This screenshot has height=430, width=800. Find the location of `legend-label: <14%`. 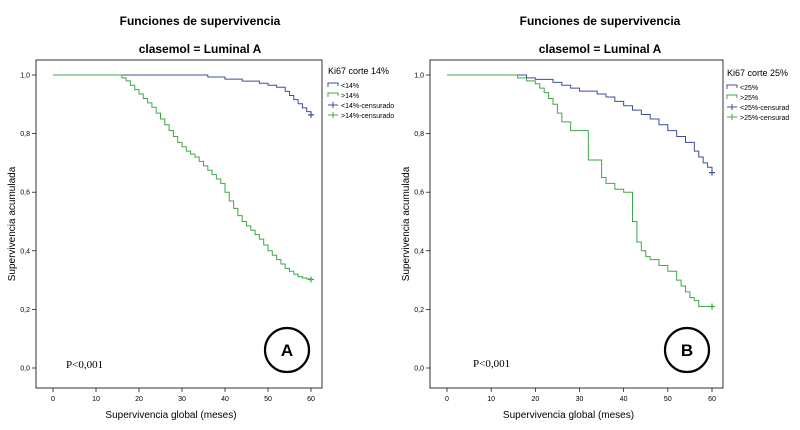

legend-label: <14% is located at coordinates (350, 86).